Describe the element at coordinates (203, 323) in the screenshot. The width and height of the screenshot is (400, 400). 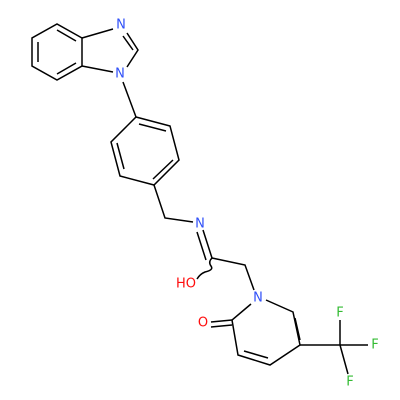
I see `atom-label: O` at that location.